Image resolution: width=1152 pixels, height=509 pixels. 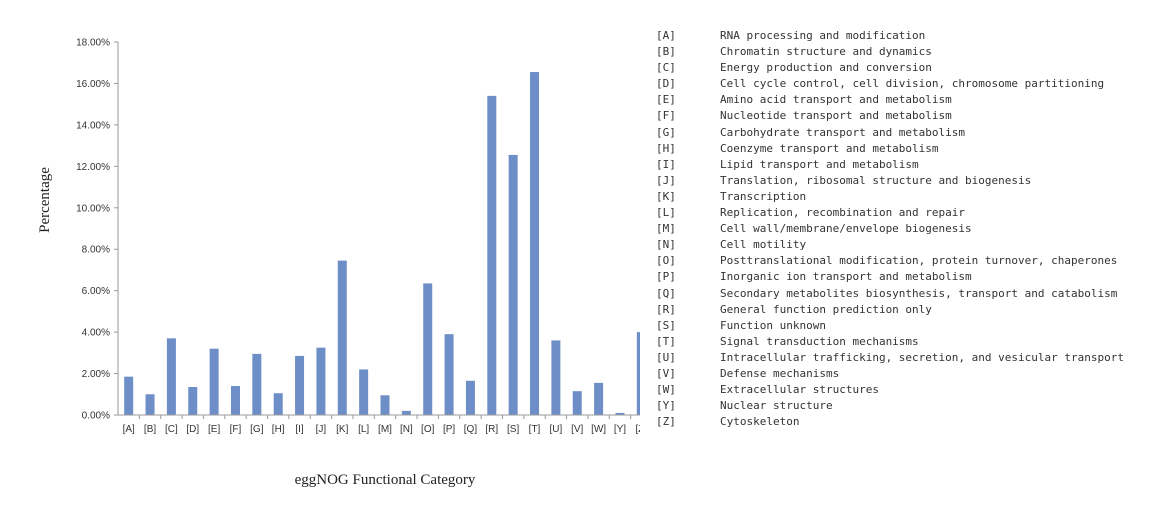 I want to click on x-tick-label: [T], so click(x=535, y=429).